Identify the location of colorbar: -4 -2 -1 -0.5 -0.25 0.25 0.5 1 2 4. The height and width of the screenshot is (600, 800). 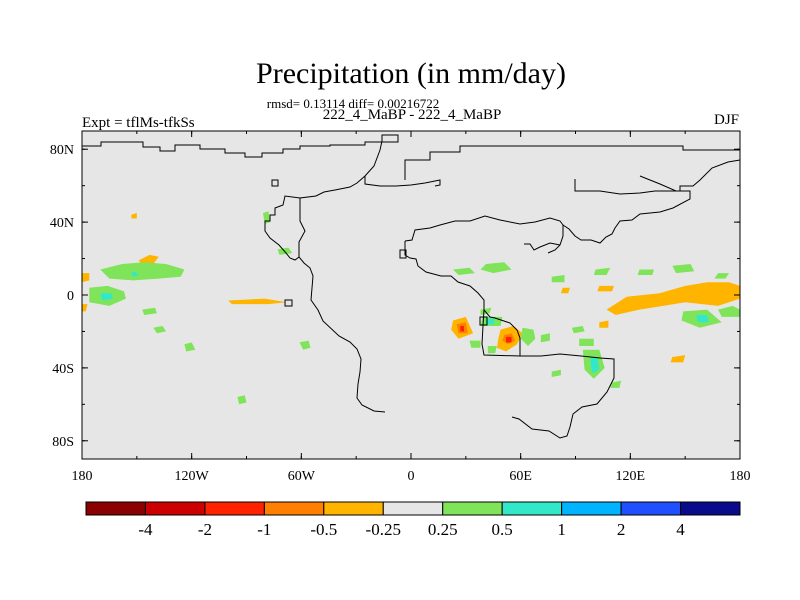
(413, 520).